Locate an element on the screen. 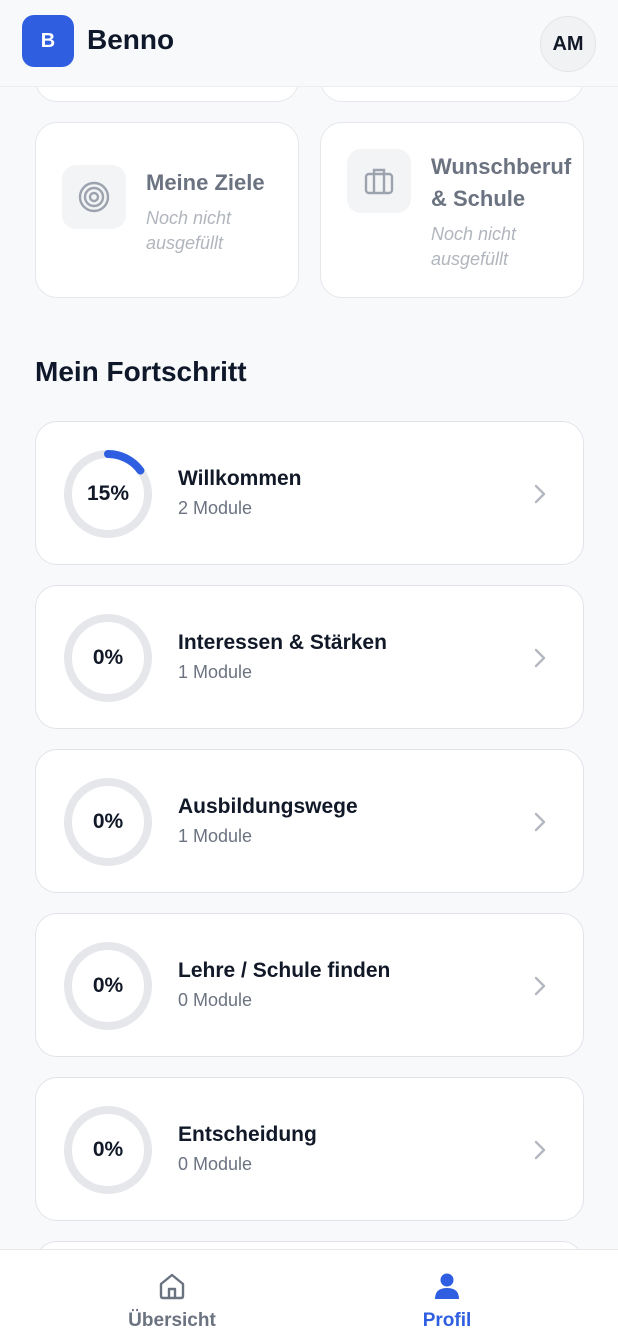  progress-card-entscheidung: 0% Entscheidung 0 Module is located at coordinates (309, 1149).